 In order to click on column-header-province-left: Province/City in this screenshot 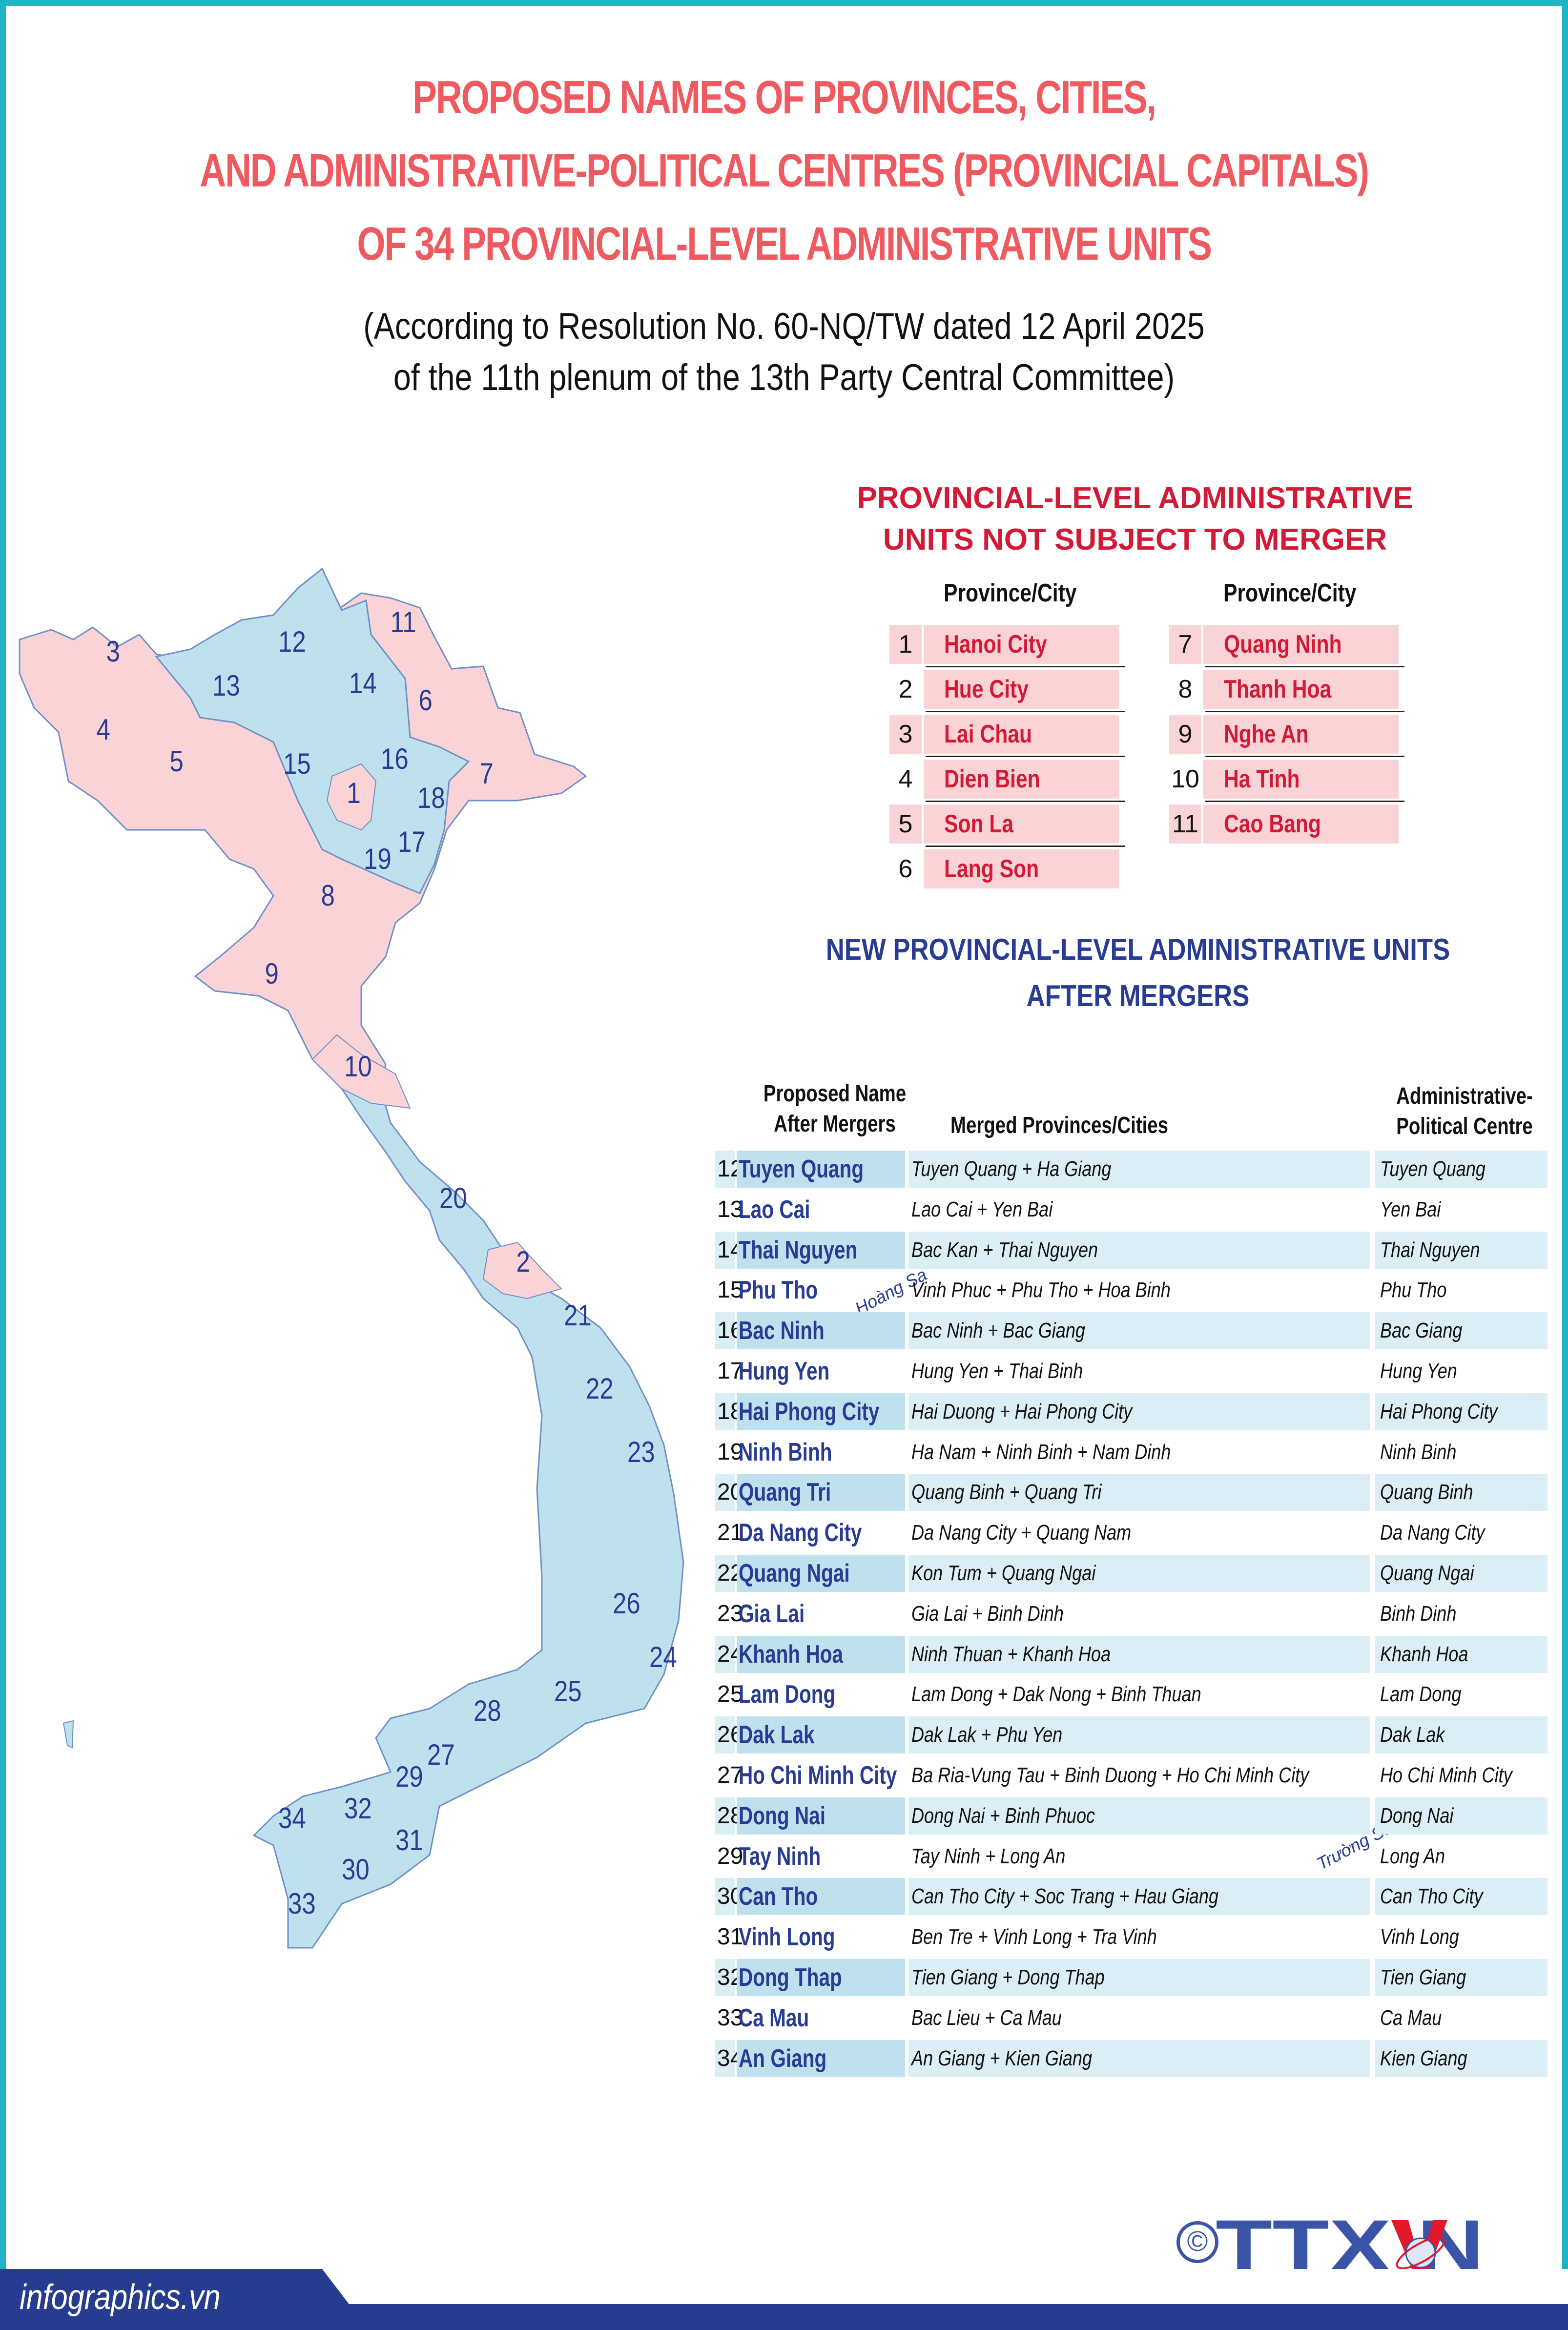, I will do `click(1010, 593)`.